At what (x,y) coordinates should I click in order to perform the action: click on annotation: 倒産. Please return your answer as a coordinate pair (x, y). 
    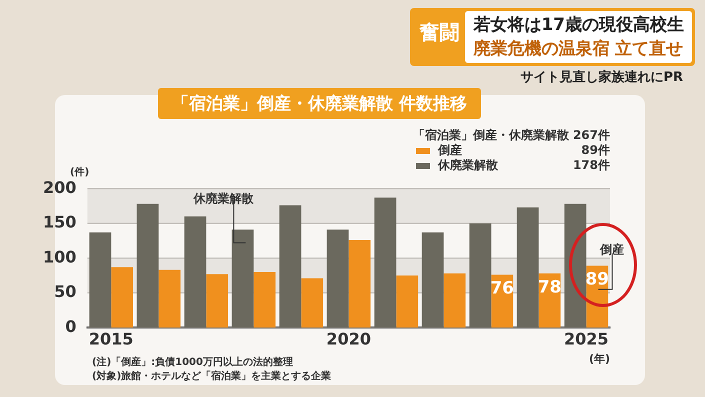
    Looking at the image, I should click on (611, 249).